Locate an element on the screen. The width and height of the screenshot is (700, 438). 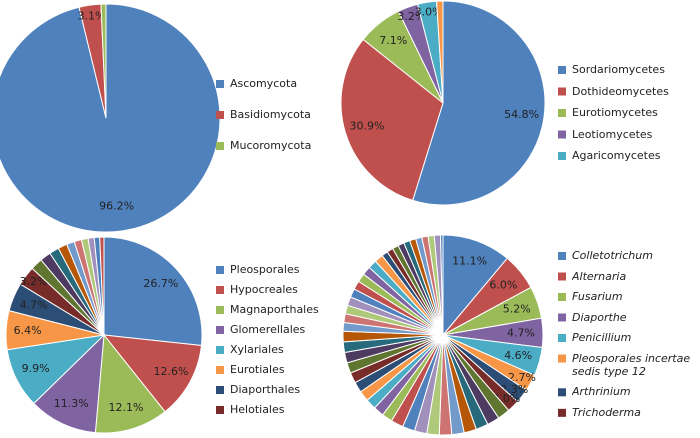
legend-label: Sordariomycetes is located at coordinates (618, 69).